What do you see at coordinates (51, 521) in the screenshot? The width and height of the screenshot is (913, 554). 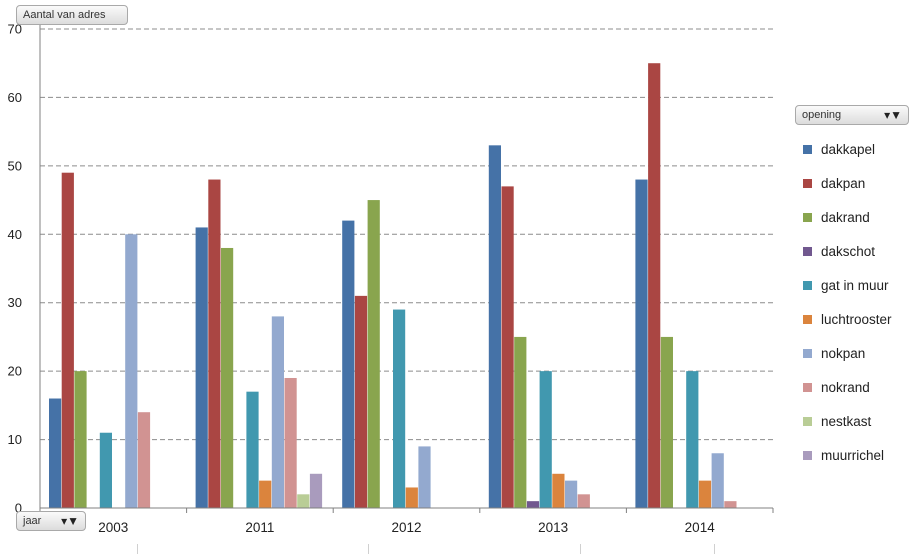 I see `axis-field-button: jaar ▾▼` at bounding box center [51, 521].